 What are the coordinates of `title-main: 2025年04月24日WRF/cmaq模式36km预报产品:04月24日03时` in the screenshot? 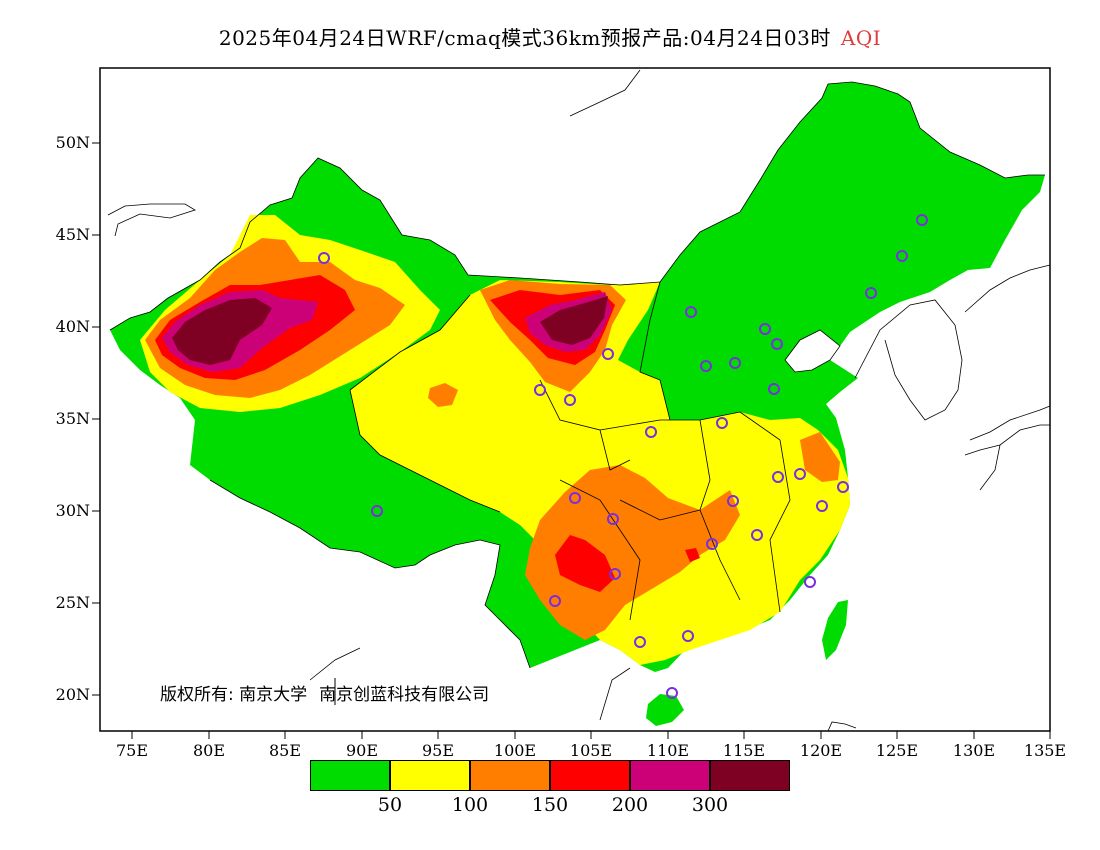 It's located at (524, 38).